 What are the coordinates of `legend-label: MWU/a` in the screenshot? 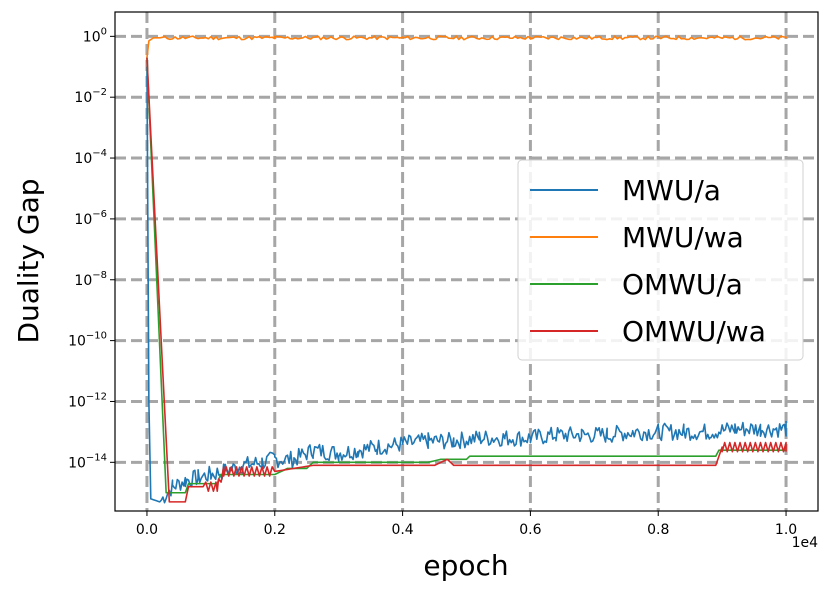 It's located at (671, 190).